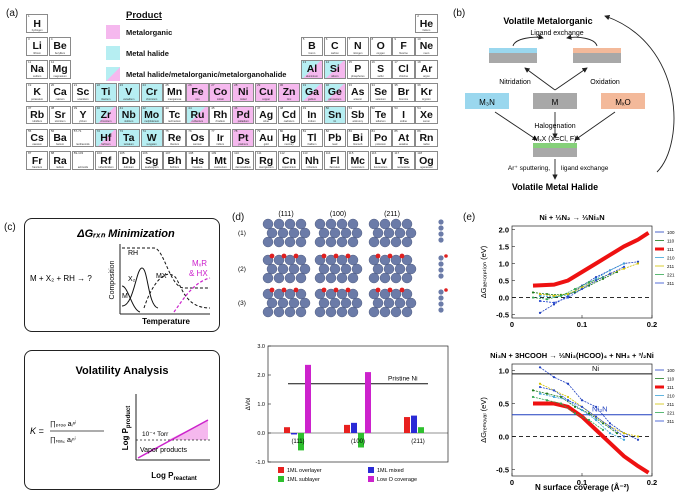 This screenshot has height=493, width=685. I want to click on element-name: platinum, so click(243, 145).